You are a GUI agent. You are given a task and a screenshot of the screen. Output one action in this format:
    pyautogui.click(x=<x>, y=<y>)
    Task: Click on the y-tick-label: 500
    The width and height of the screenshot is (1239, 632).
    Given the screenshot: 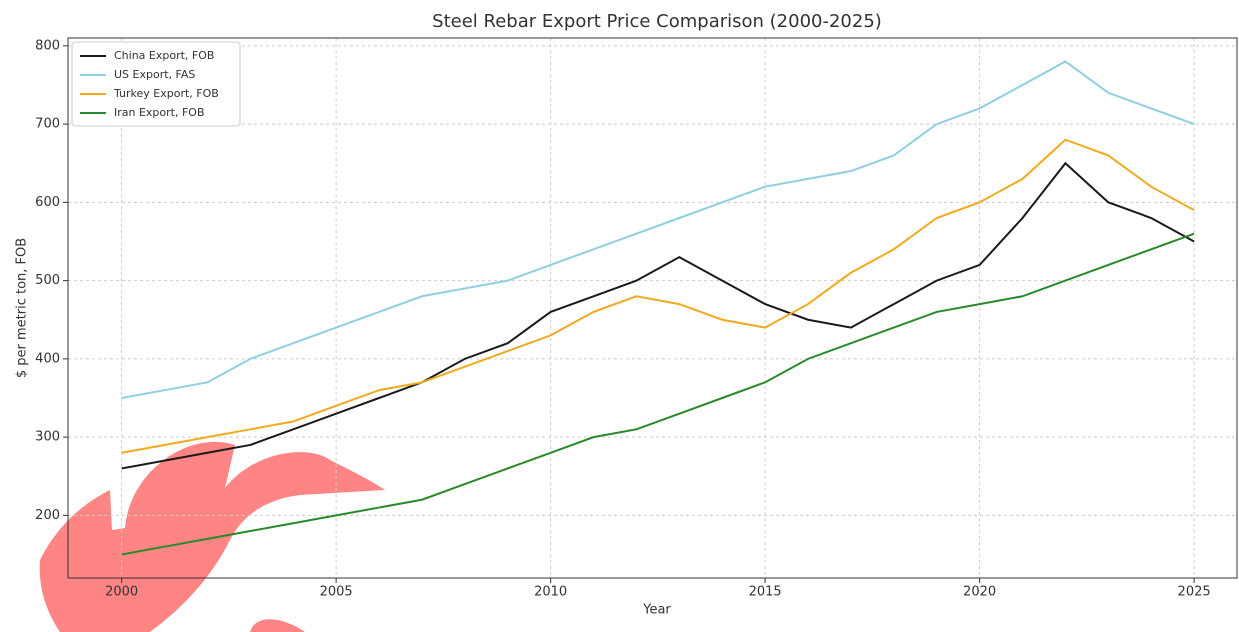 What is the action you would take?
    pyautogui.click(x=47, y=280)
    